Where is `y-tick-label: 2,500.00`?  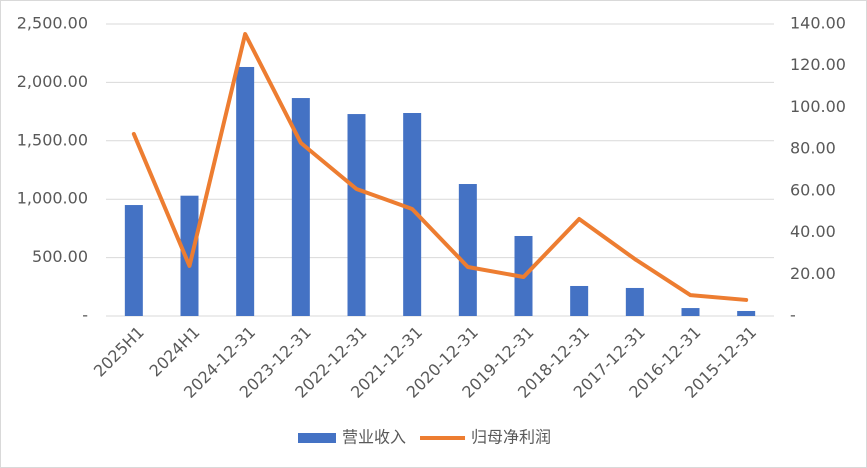 y-tick-label: 2,500.00 is located at coordinates (52, 23).